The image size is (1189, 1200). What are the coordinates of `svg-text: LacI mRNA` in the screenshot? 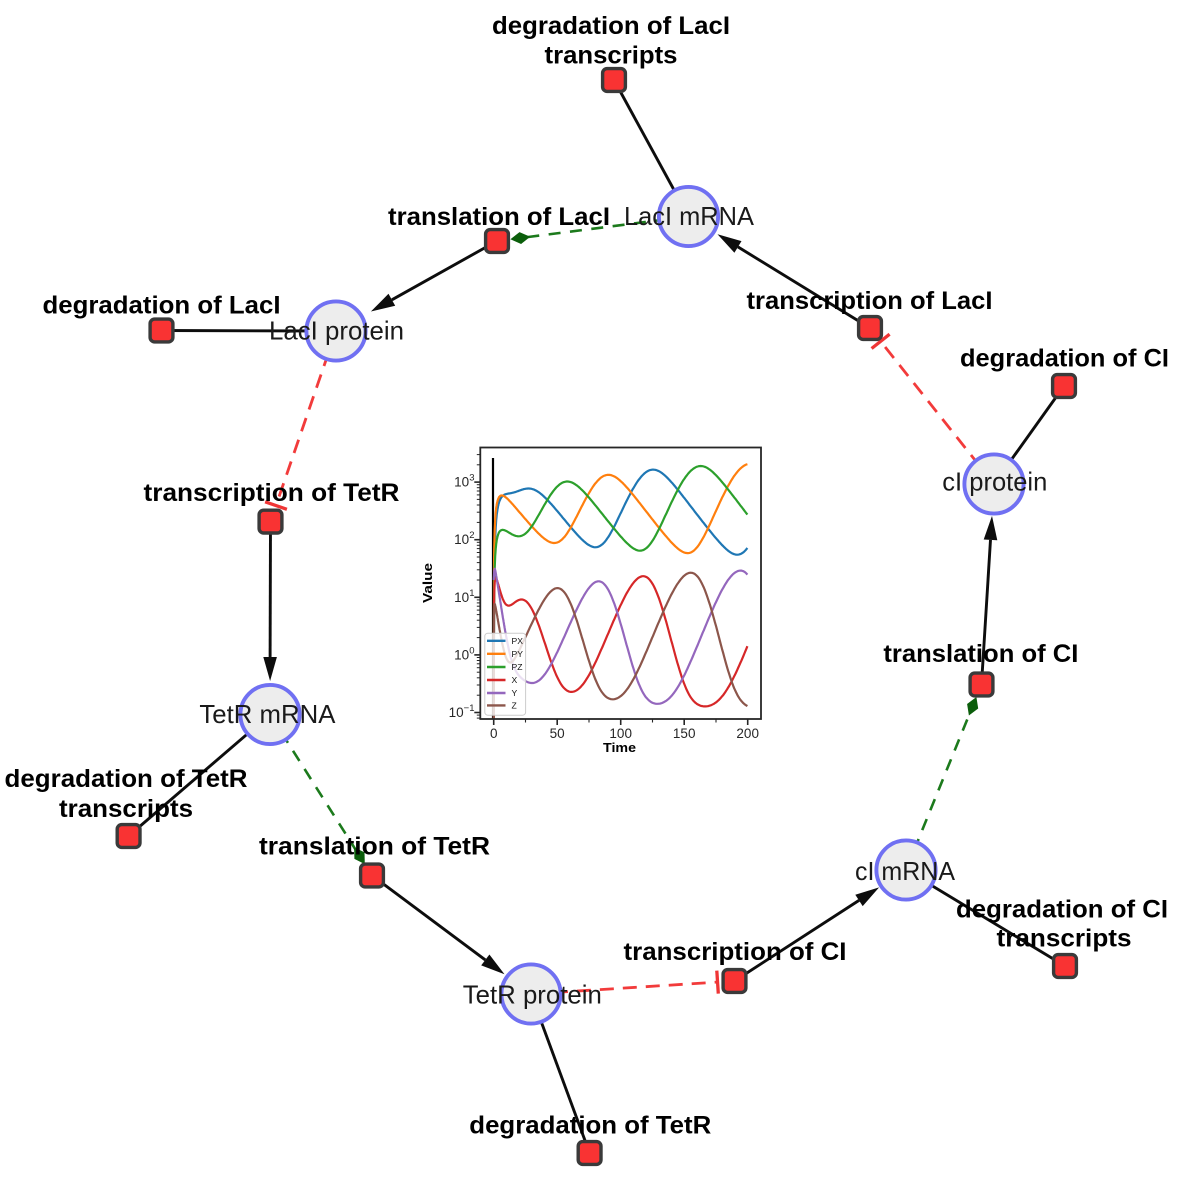 It's located at (689, 216).